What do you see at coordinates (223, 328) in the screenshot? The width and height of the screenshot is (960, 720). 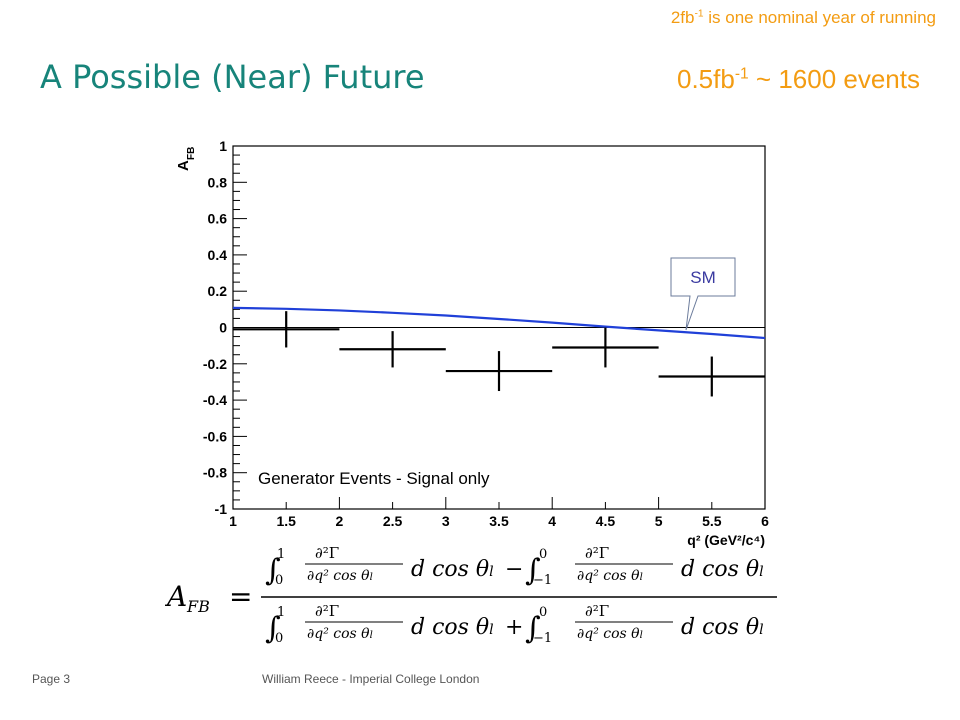 I see `y-tick-label: 0` at bounding box center [223, 328].